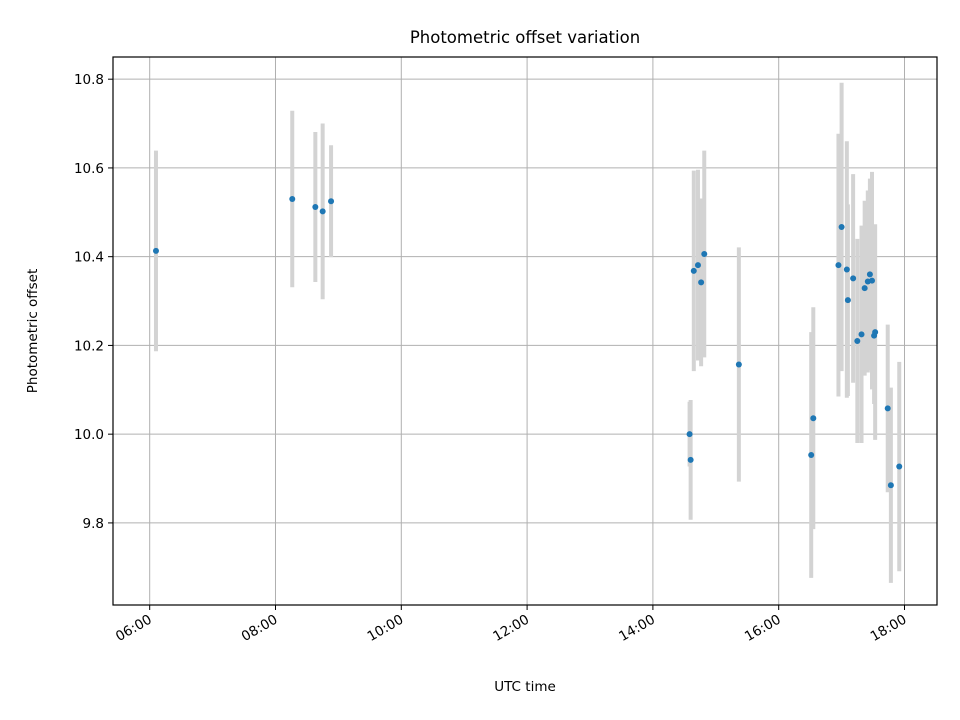 The height and width of the screenshot is (720, 960). I want to click on y-tick-label: 10.0, so click(89, 435).